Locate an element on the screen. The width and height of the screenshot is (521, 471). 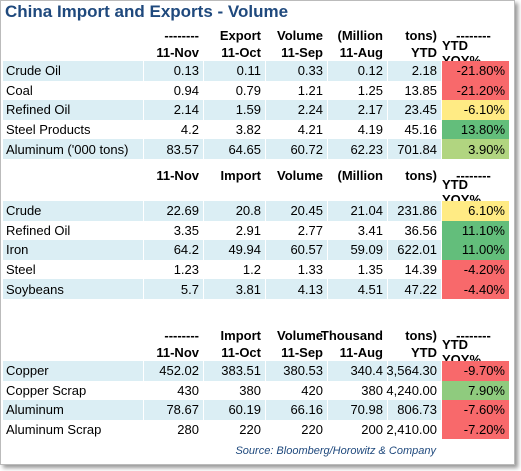
value-cell: 23.45 is located at coordinates (414, 110).